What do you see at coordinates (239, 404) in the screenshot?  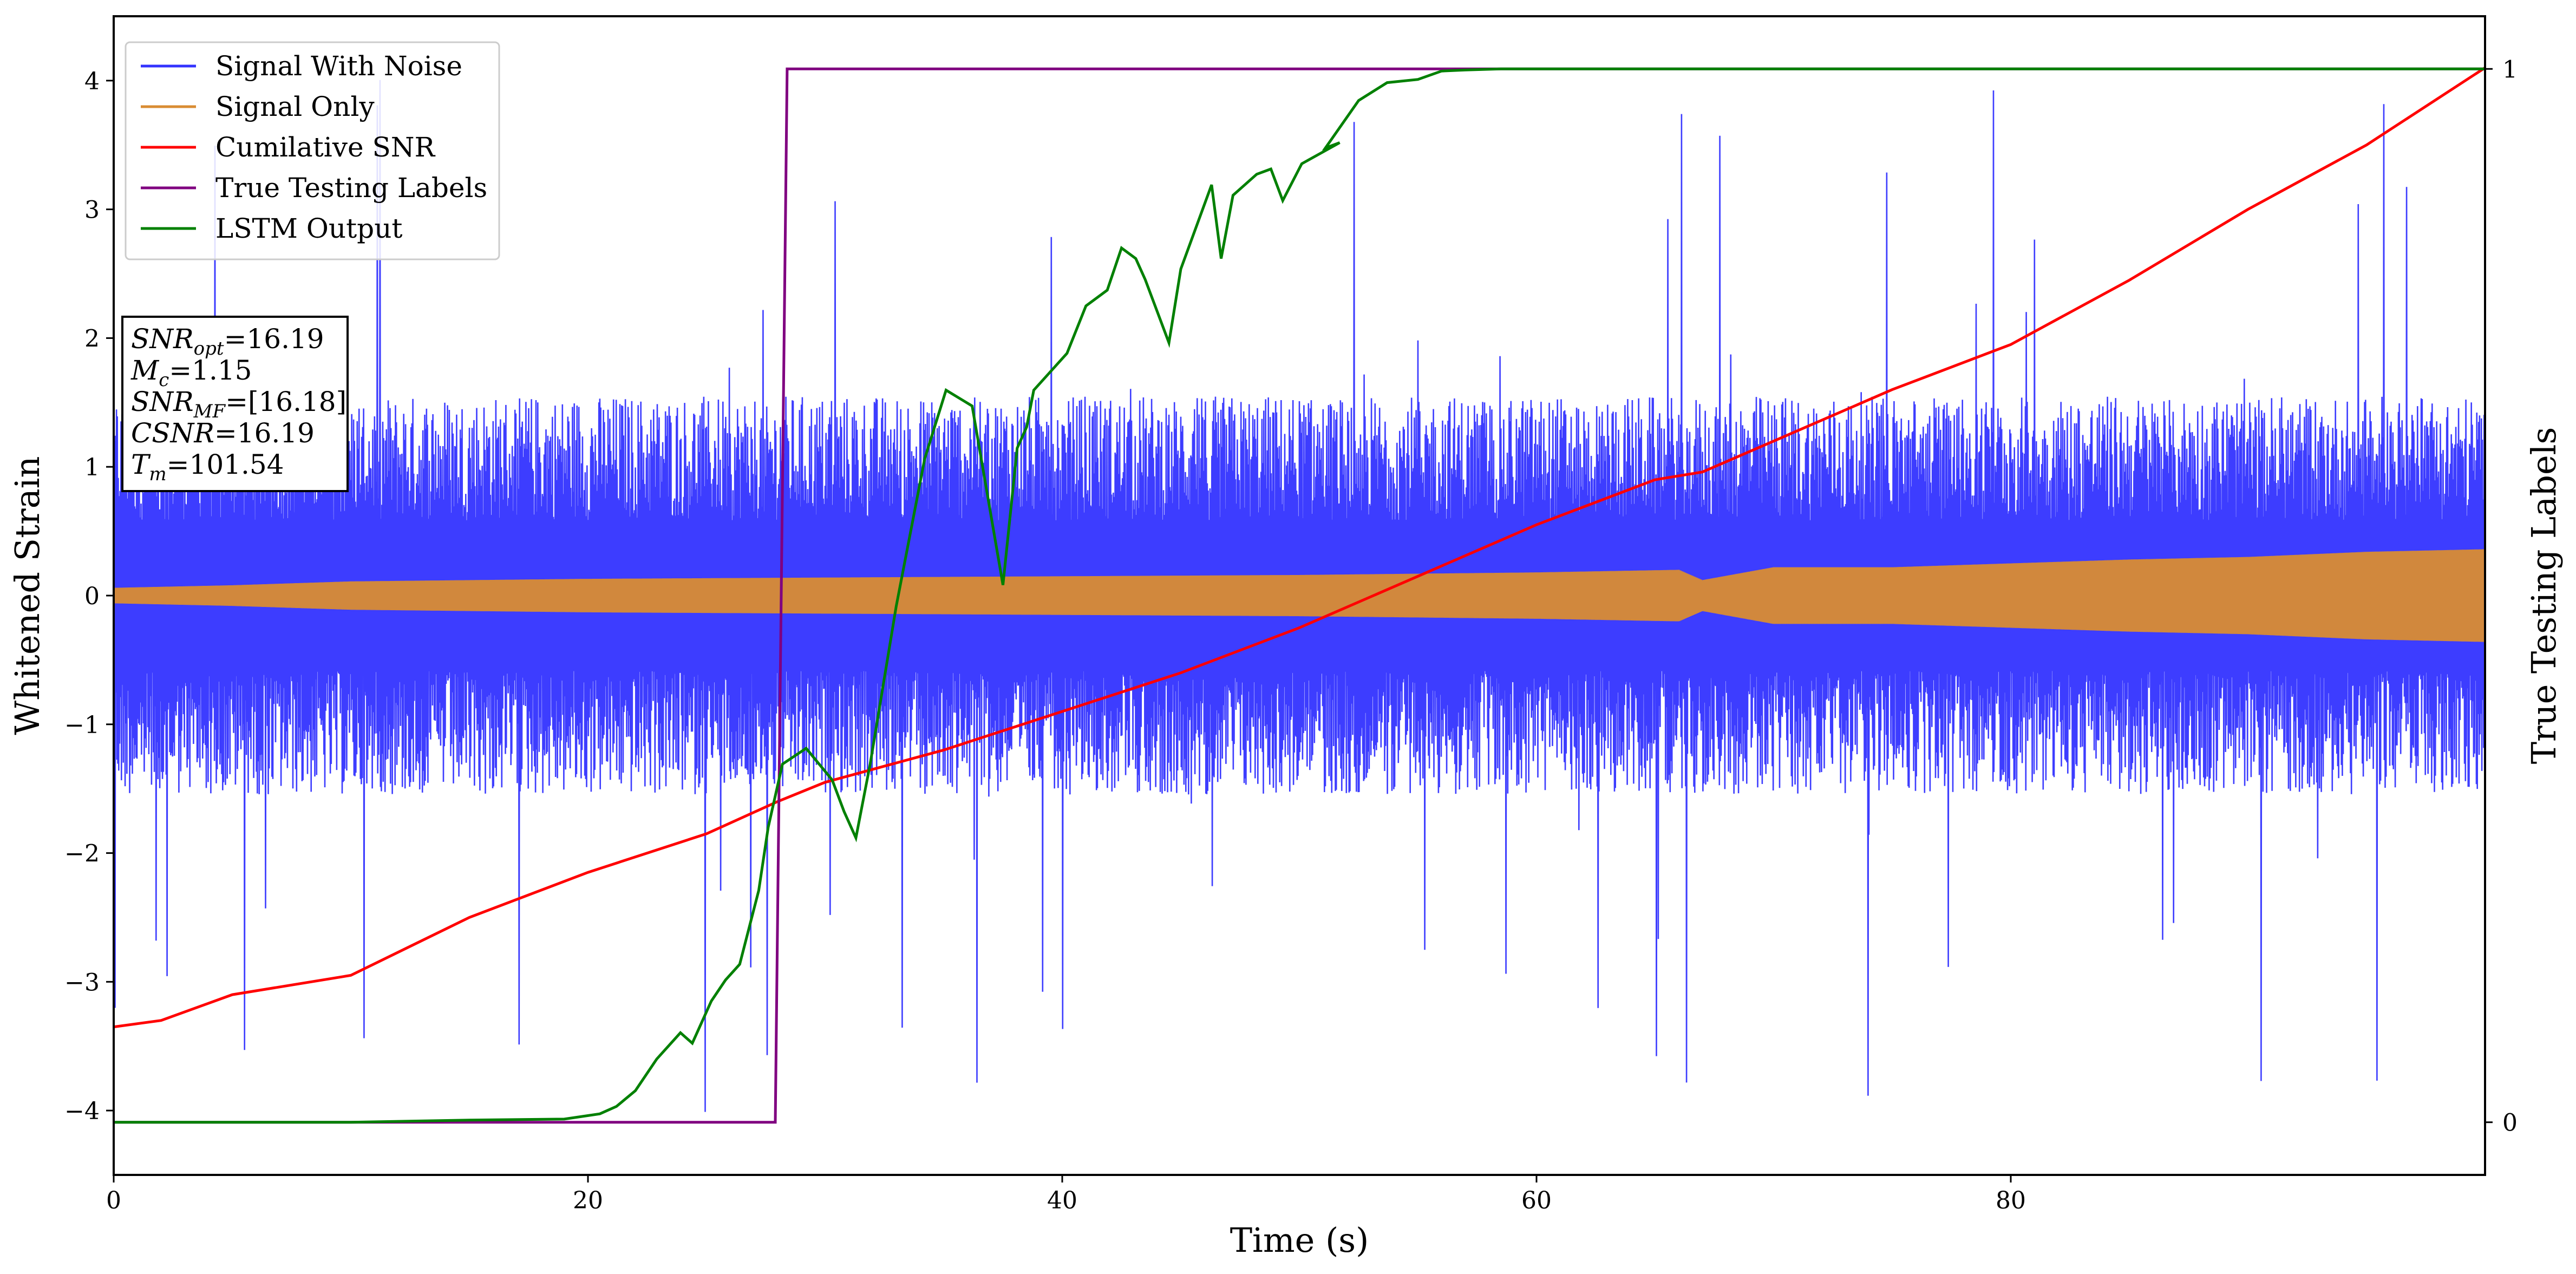 I see `info-line: SNRMF=[16.18]` at bounding box center [239, 404].